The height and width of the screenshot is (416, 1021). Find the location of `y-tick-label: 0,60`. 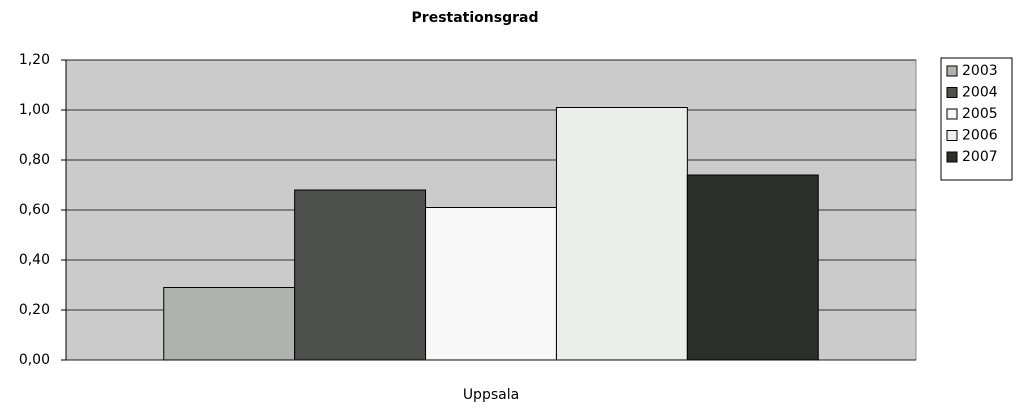

y-tick-label: 0,60 is located at coordinates (34, 210).